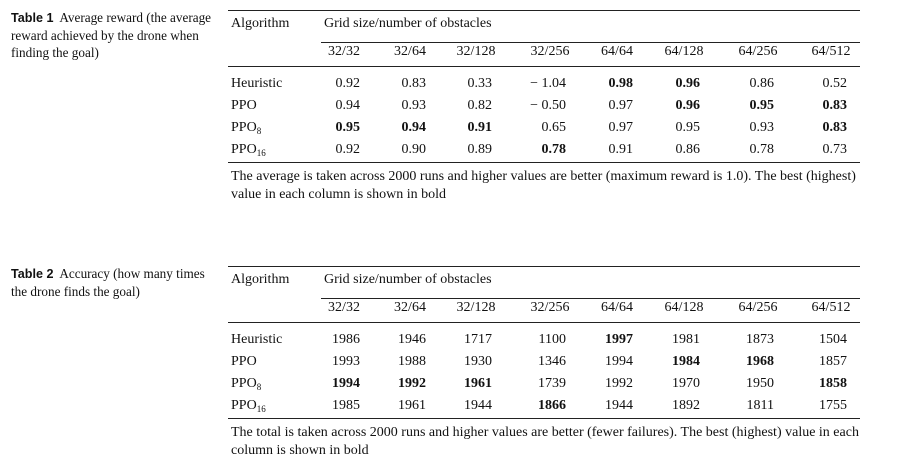 The width and height of the screenshot is (906, 468). What do you see at coordinates (686, 383) in the screenshot?
I see `table-cell: 1970` at bounding box center [686, 383].